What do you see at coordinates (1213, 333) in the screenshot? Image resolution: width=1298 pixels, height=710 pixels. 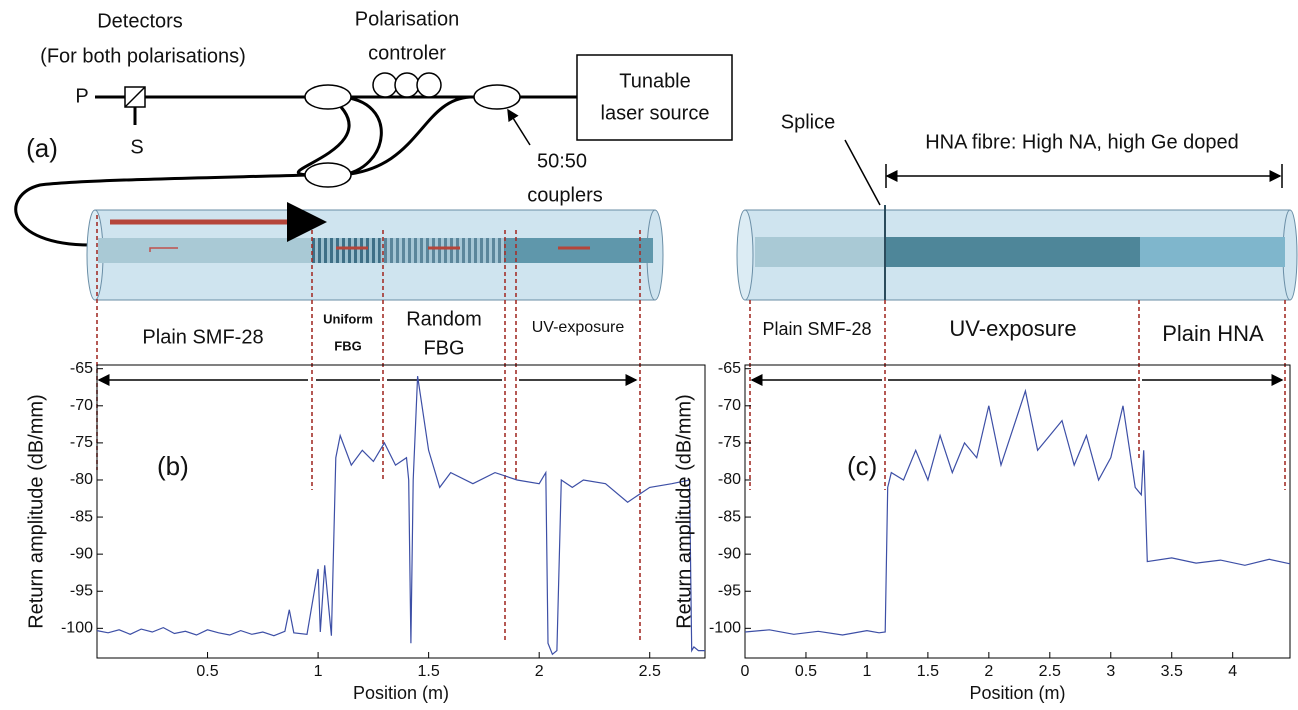 I see `section-label: Plain HNA` at bounding box center [1213, 333].